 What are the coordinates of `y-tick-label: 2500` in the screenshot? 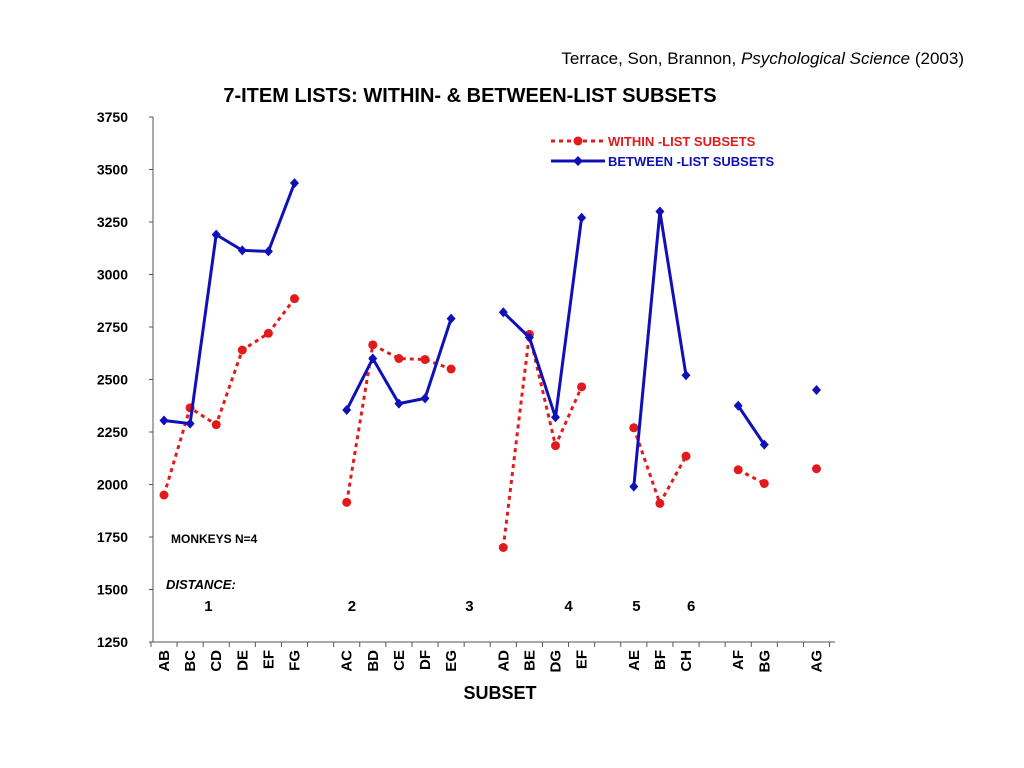 It's located at (112, 380).